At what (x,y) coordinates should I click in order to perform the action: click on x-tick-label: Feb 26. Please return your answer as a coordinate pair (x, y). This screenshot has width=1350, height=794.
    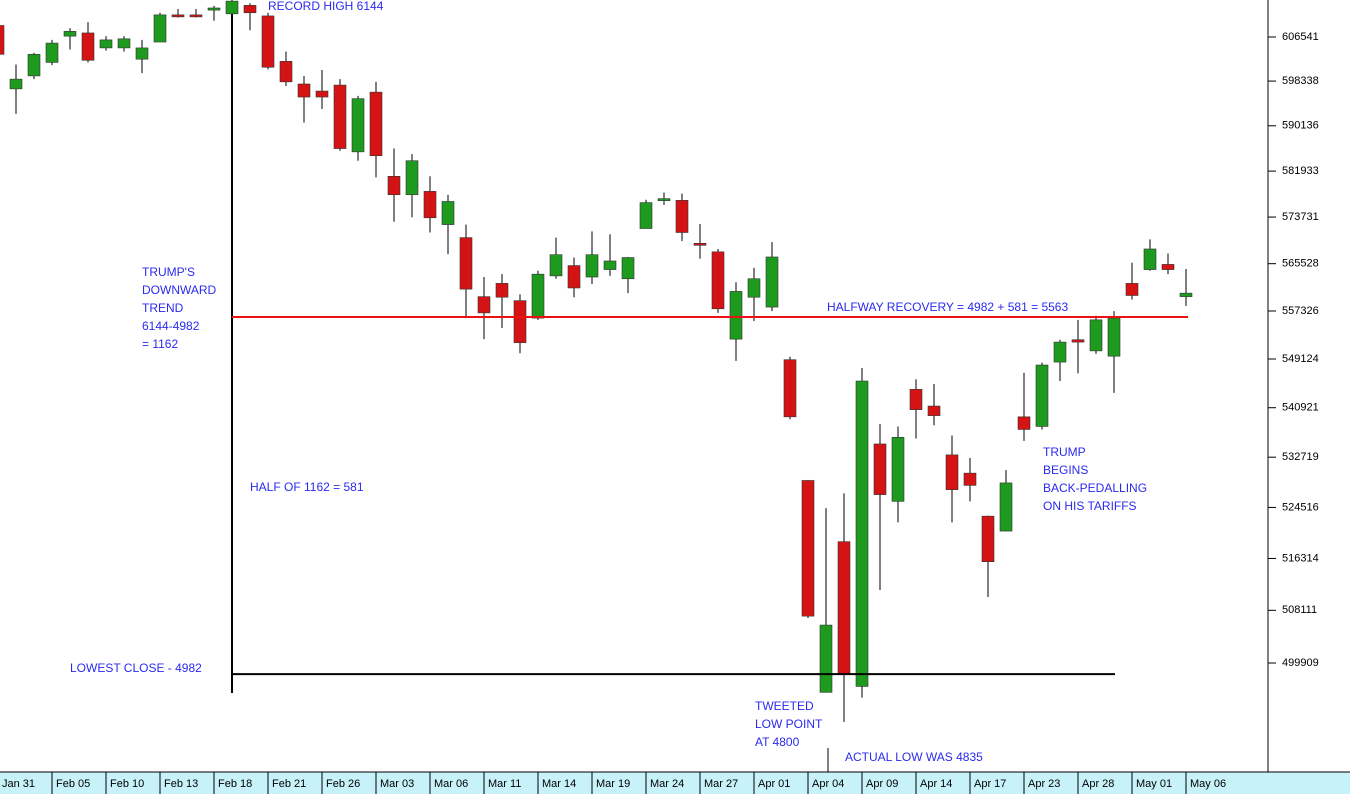
    Looking at the image, I should click on (343, 784).